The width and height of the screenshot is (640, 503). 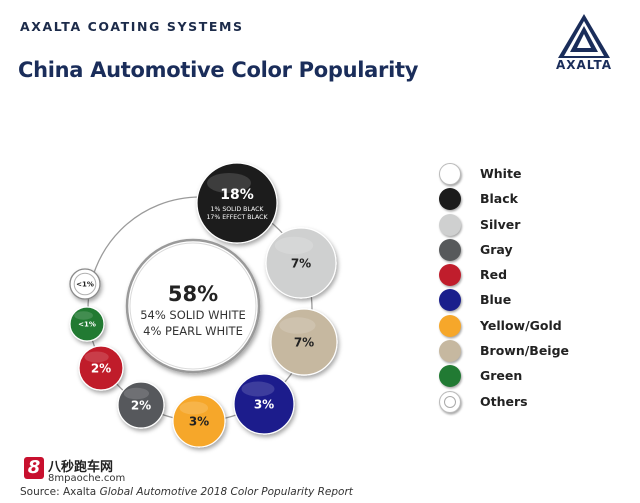 I want to click on source-prefix: Source: Axalta, so click(x=60, y=492).